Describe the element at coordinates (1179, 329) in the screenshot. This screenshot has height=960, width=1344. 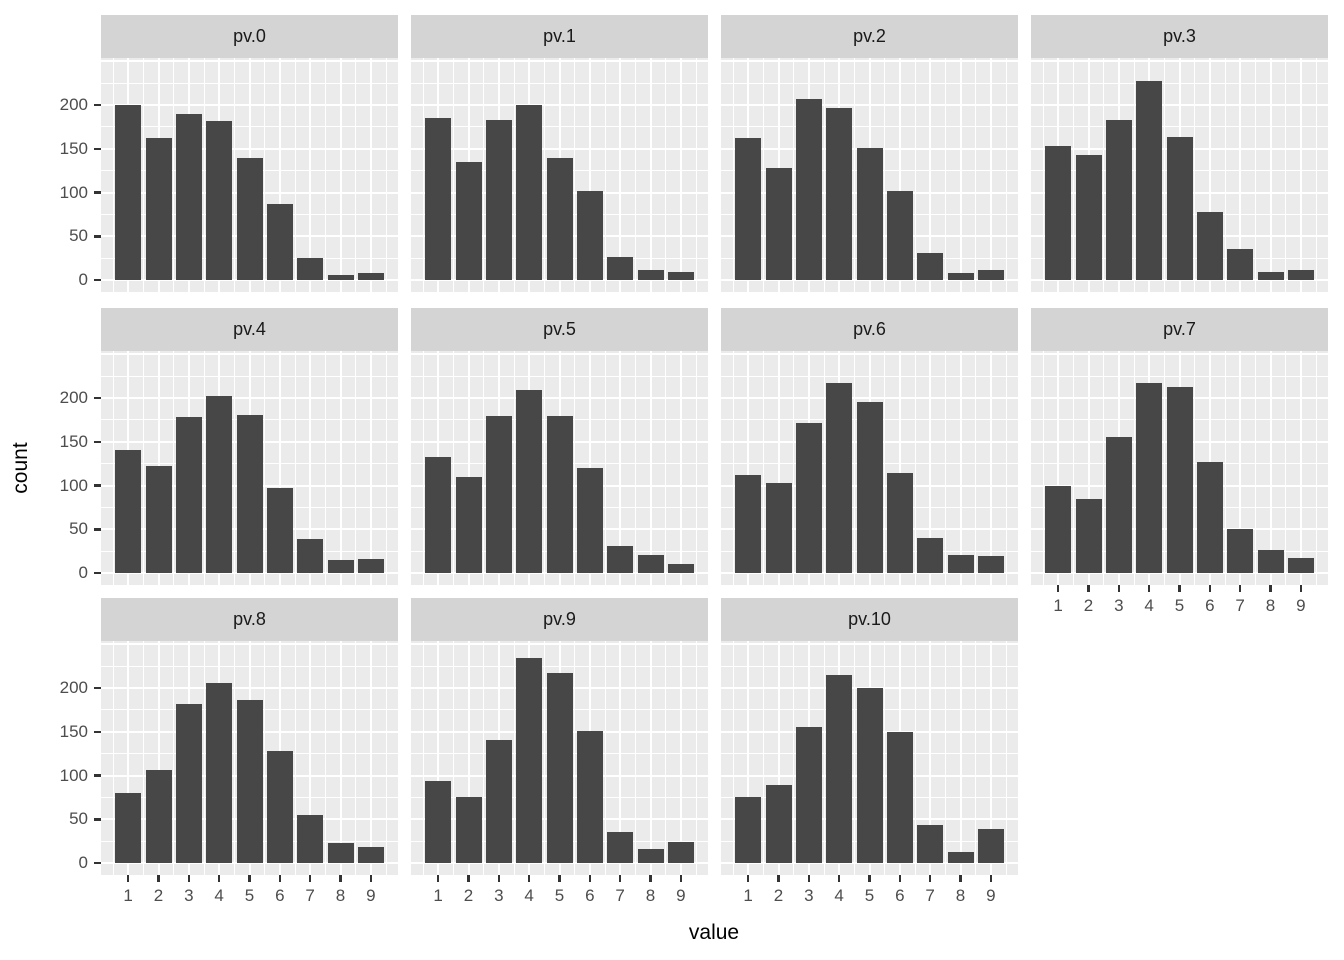
I see `facet-strip: pv.7` at that location.